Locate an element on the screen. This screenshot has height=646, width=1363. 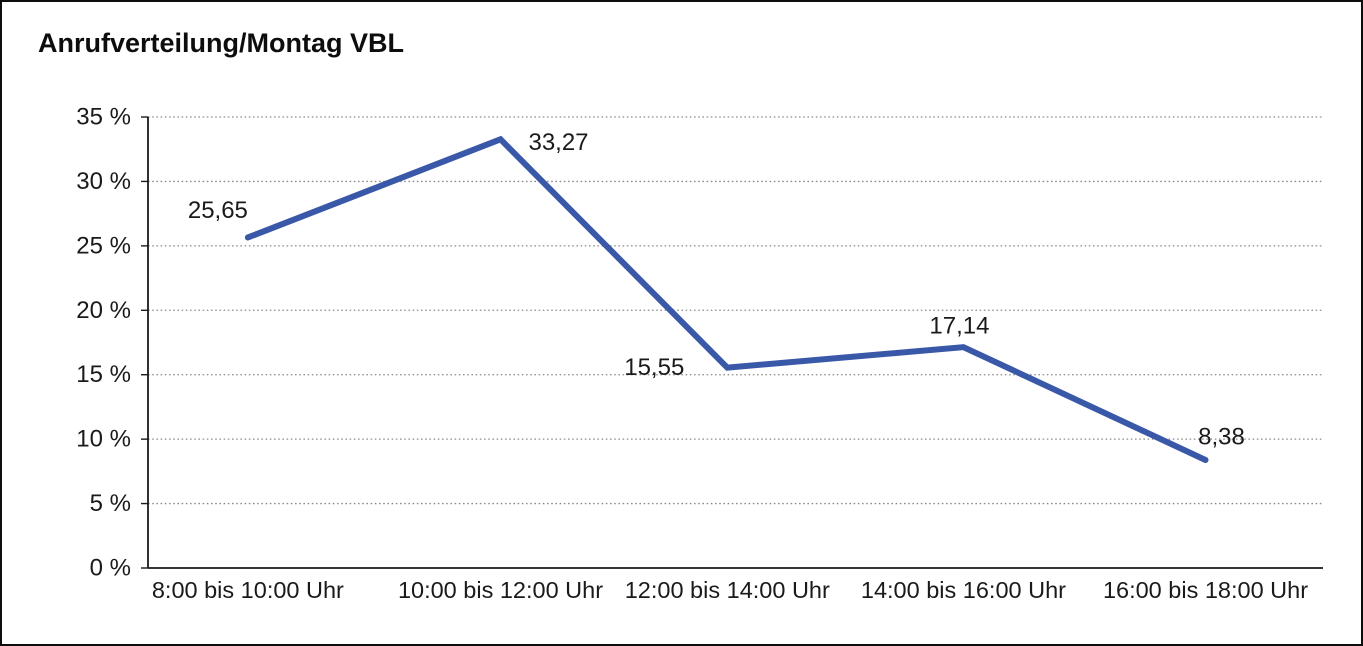
chart-title: Anrufverteilung/Montag VBL is located at coordinates (221, 43).